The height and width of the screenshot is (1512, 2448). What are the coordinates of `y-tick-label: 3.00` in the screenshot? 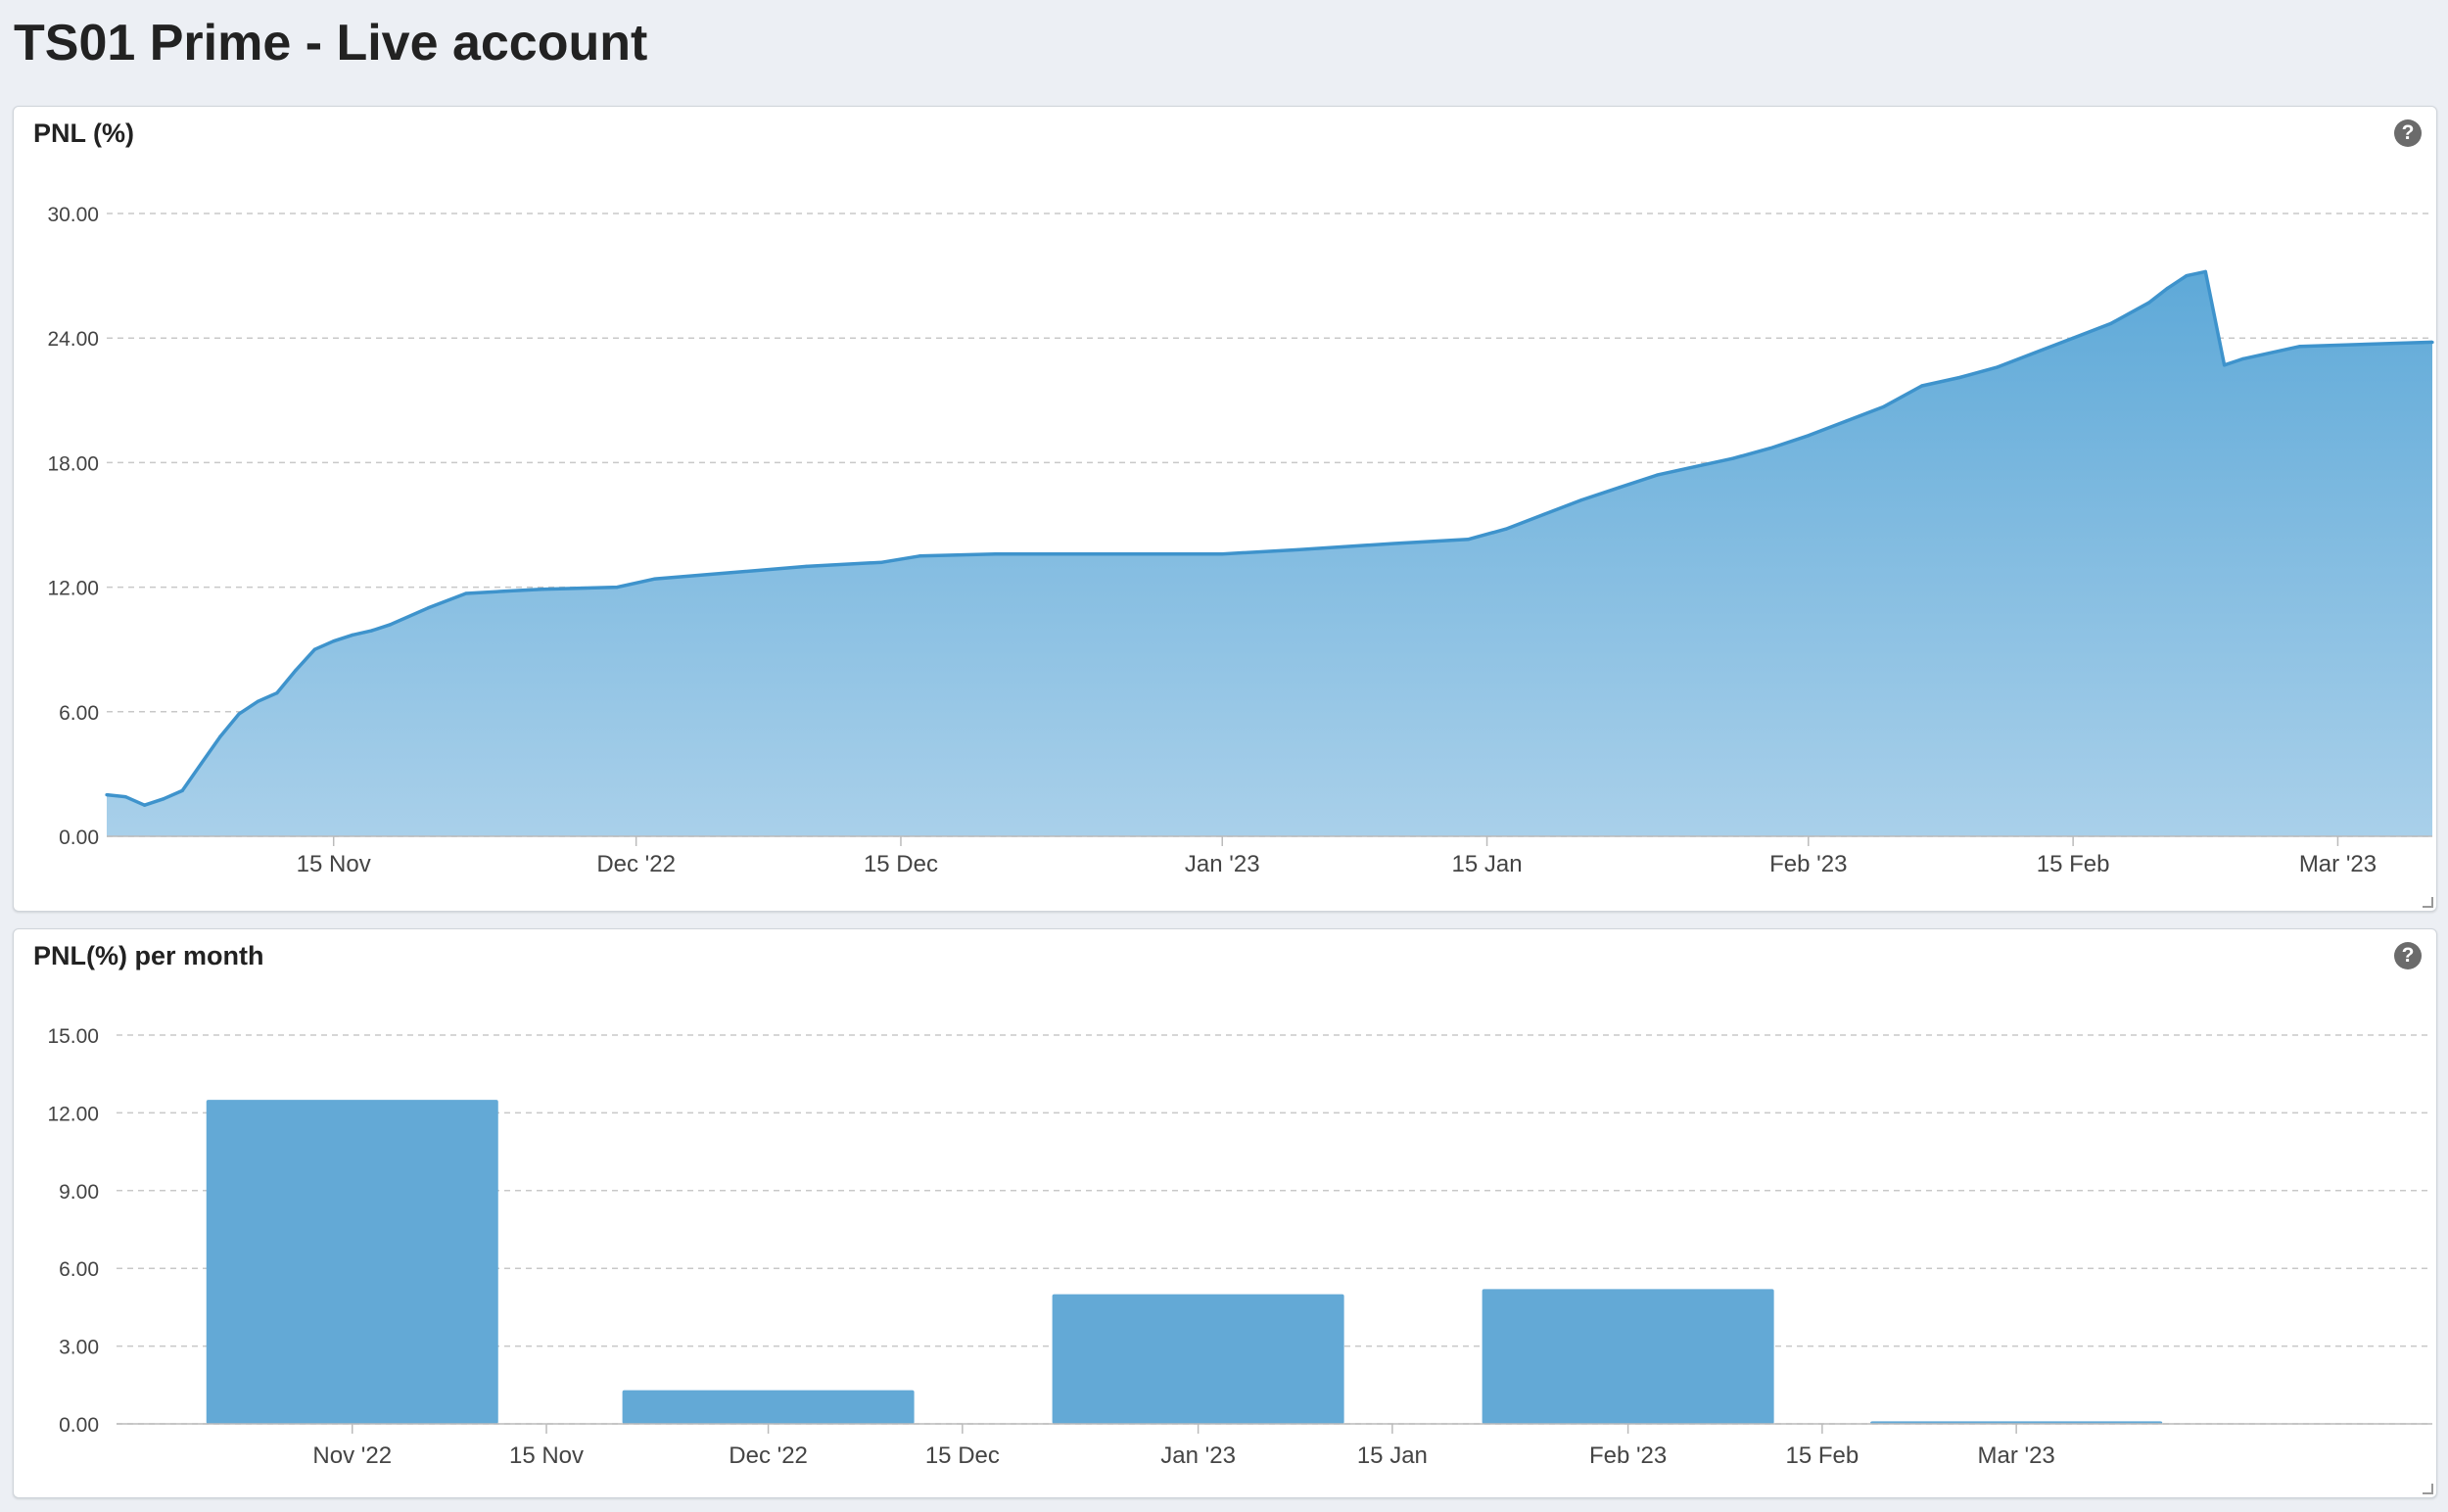 It's located at (79, 1348).